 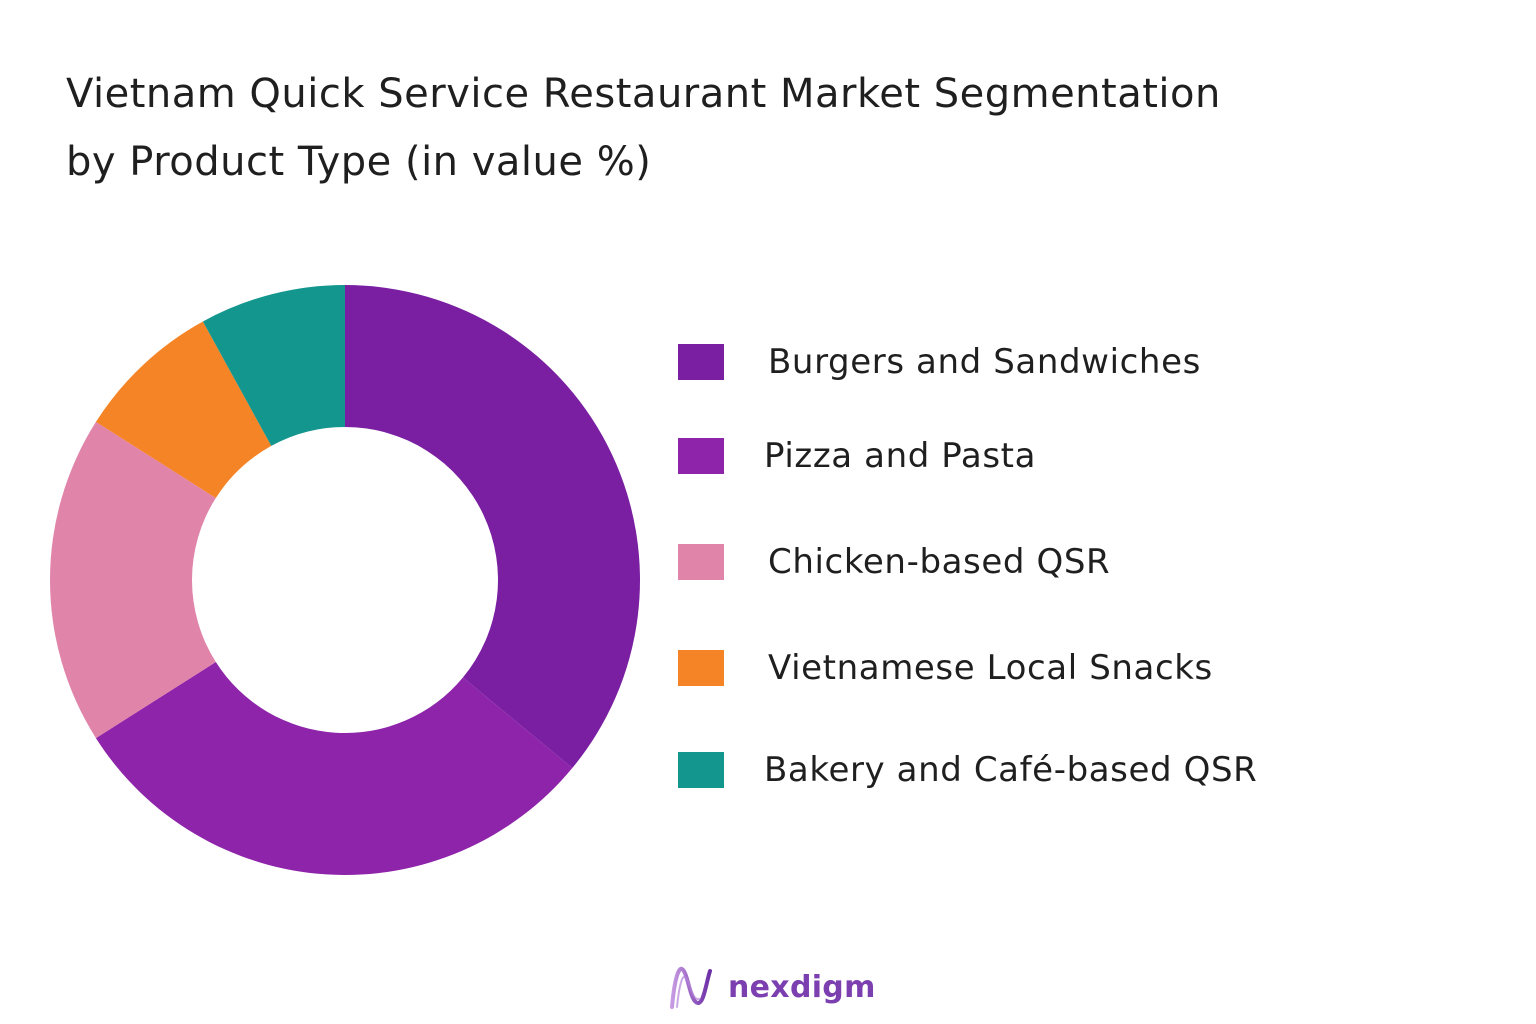 What do you see at coordinates (984, 362) in the screenshot?
I see `legend-label-burgers-and-sandwiches: Burgers and Sandwiches` at bounding box center [984, 362].